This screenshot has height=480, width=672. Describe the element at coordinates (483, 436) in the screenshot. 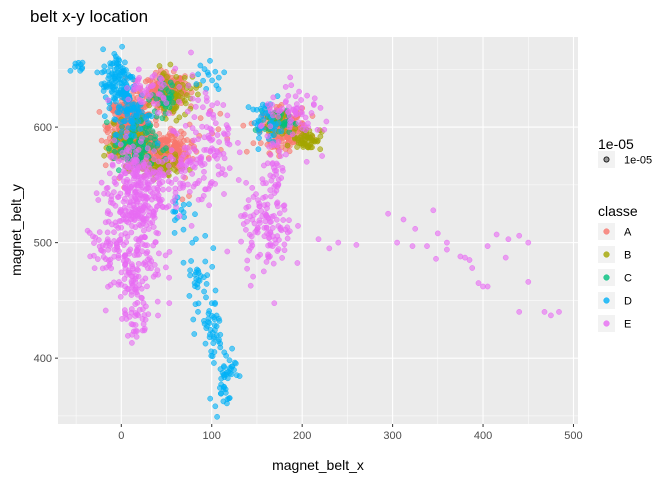

I see `x-tick-label: 400` at that location.